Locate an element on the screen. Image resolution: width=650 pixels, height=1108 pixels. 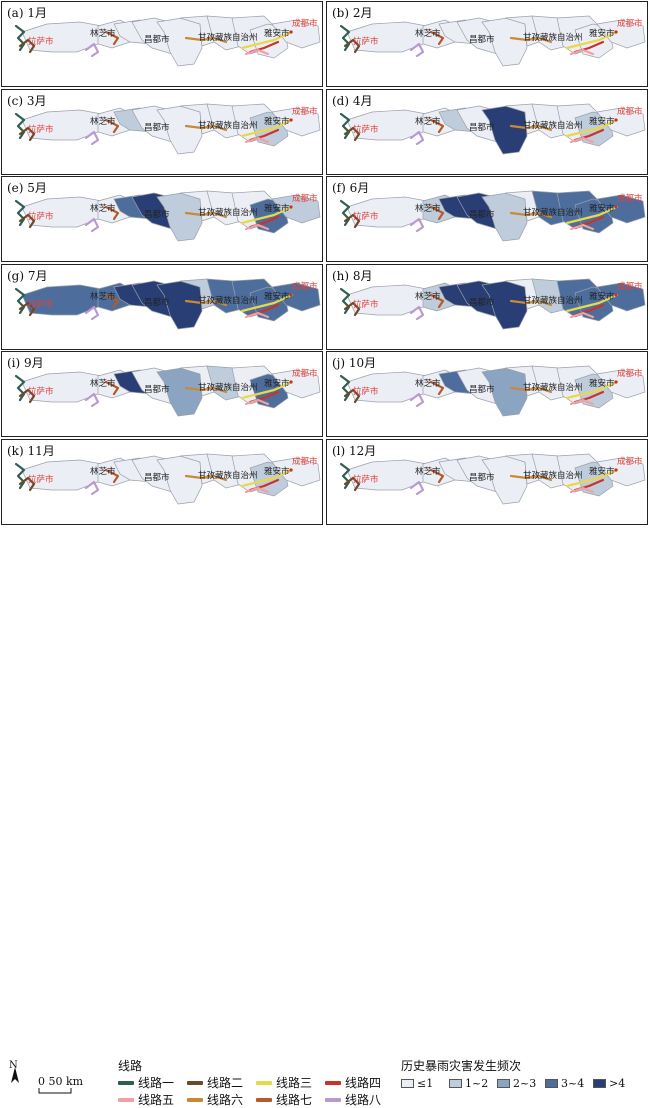
map-panel: 拉萨市 林芝市 昌都市 甘孜藏族自治州 雅安市 成都市 (a) 1月 is located at coordinates (162, 44).